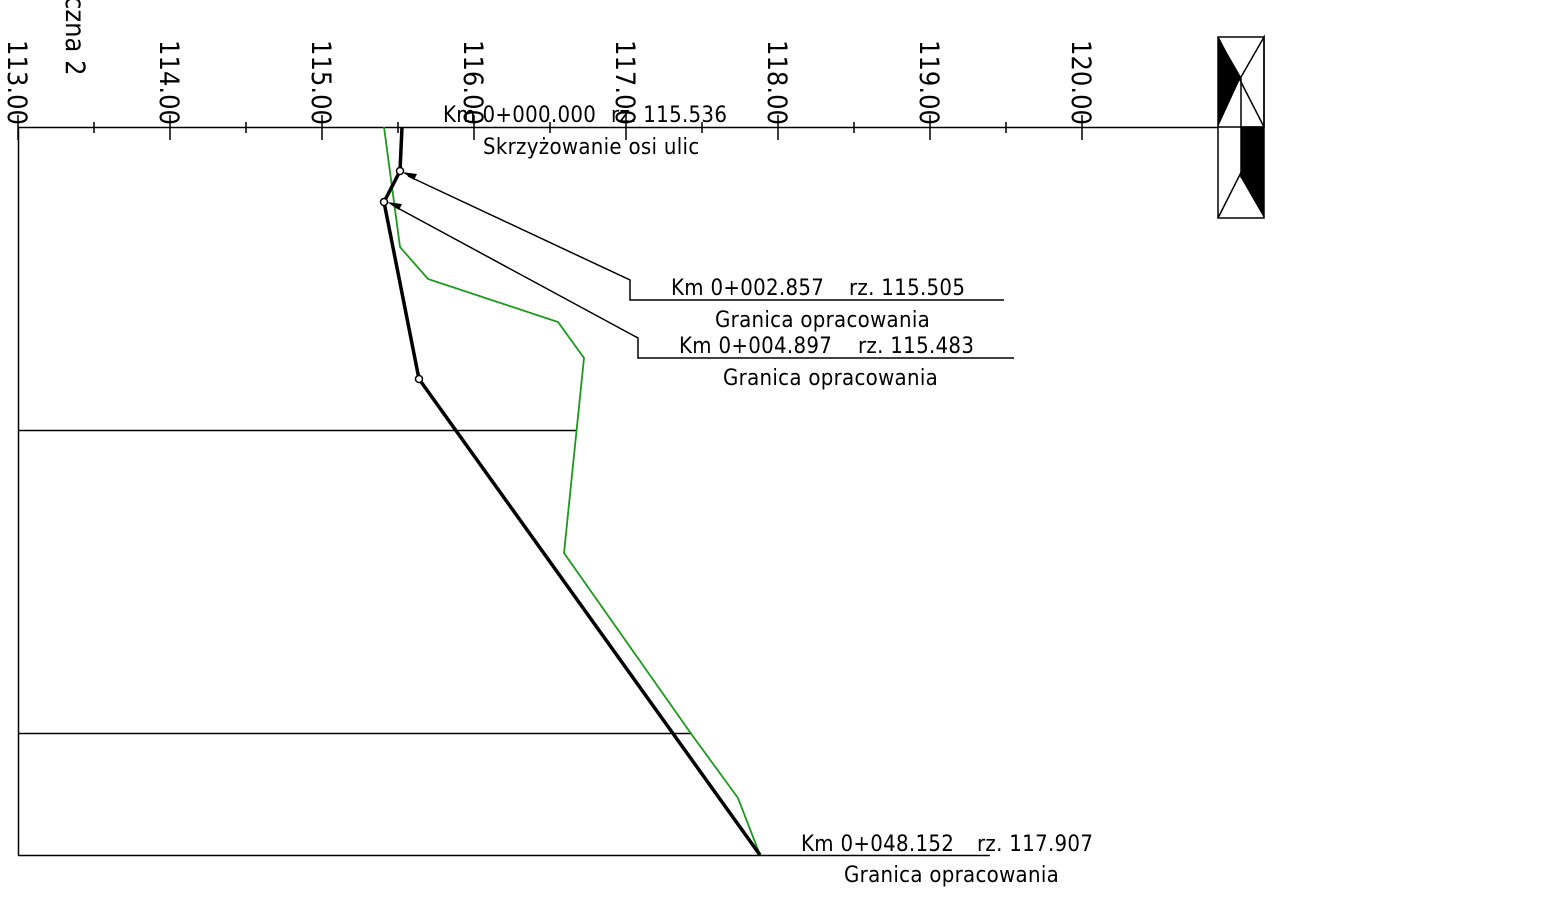 This screenshot has width=1550, height=909. Describe the element at coordinates (1241, 126) in the screenshot. I see `north-arrow-icon` at that location.